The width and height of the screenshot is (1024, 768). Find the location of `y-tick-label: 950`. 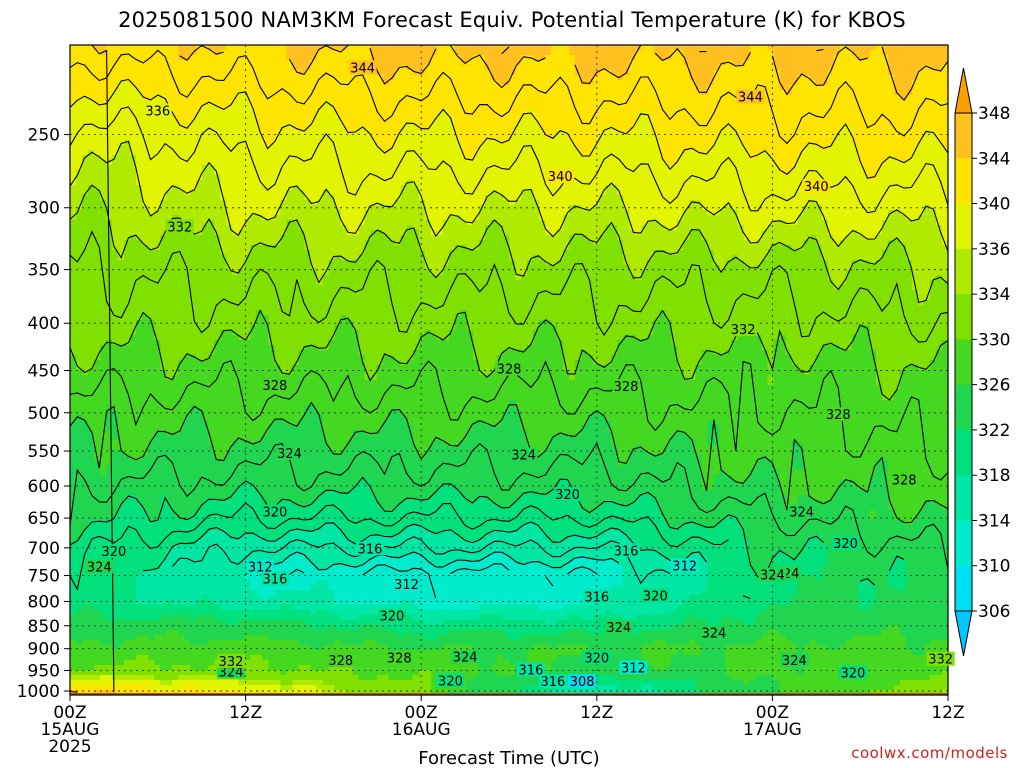

y-tick-label: 950 is located at coordinates (44, 671).